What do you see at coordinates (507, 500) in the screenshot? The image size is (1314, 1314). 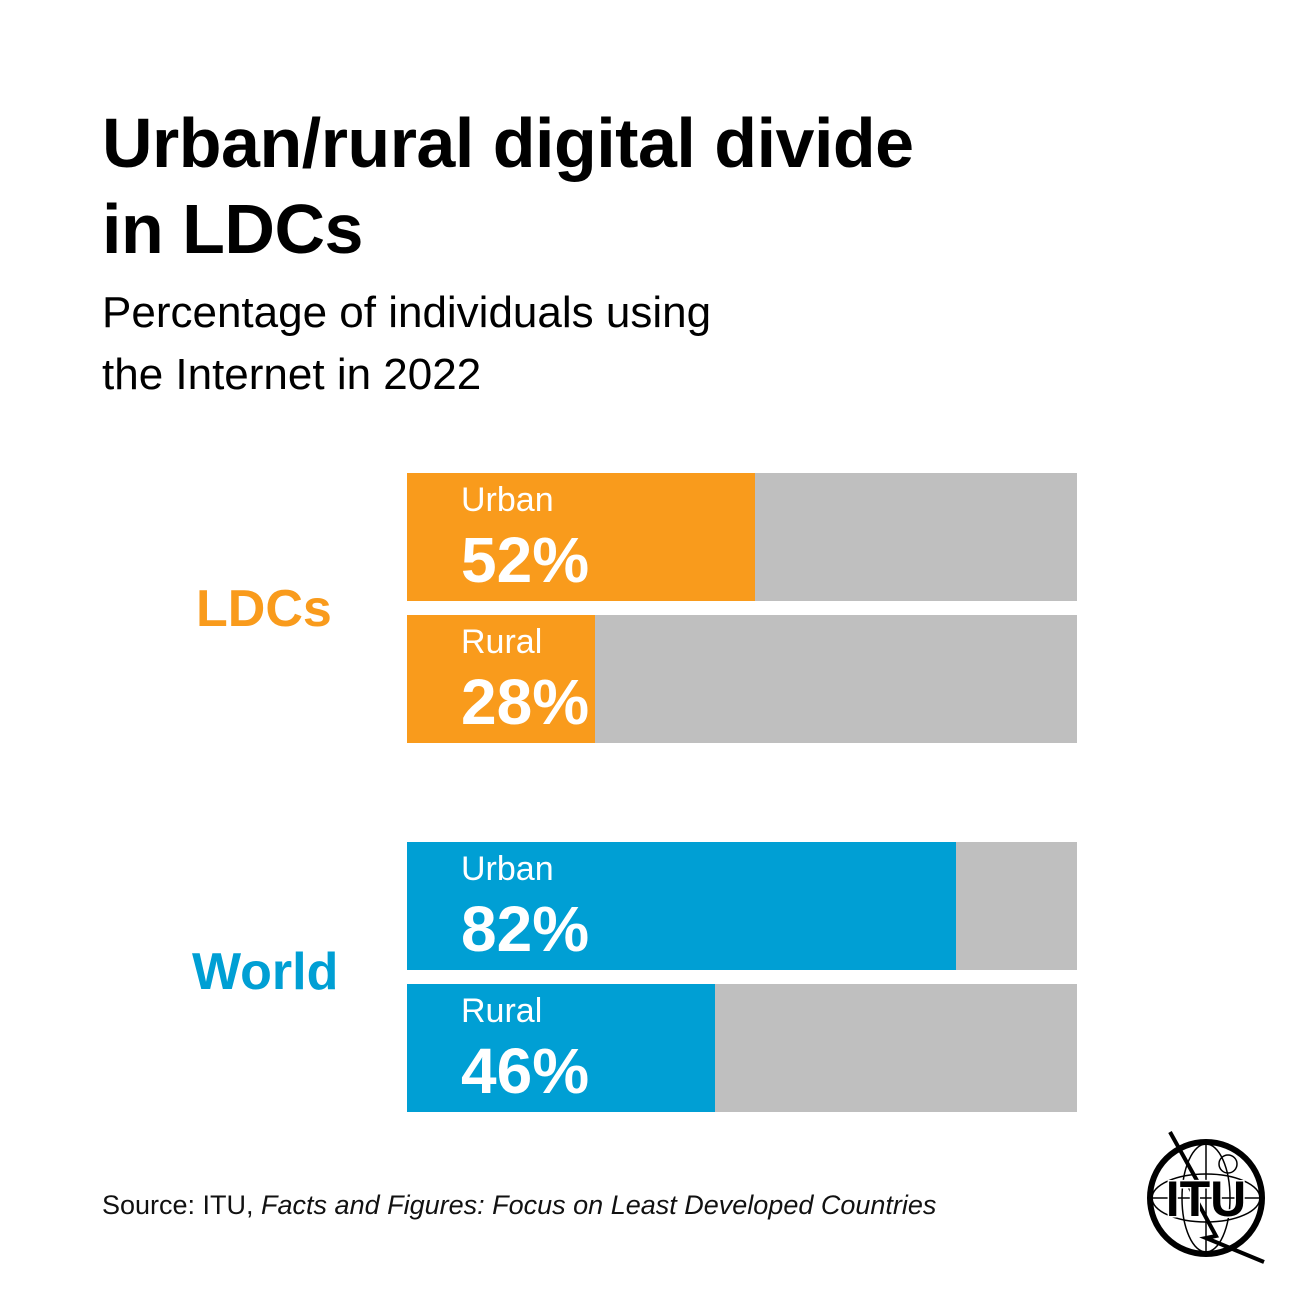 I see `bar-category-label-ldcs-urban: Urban` at bounding box center [507, 500].